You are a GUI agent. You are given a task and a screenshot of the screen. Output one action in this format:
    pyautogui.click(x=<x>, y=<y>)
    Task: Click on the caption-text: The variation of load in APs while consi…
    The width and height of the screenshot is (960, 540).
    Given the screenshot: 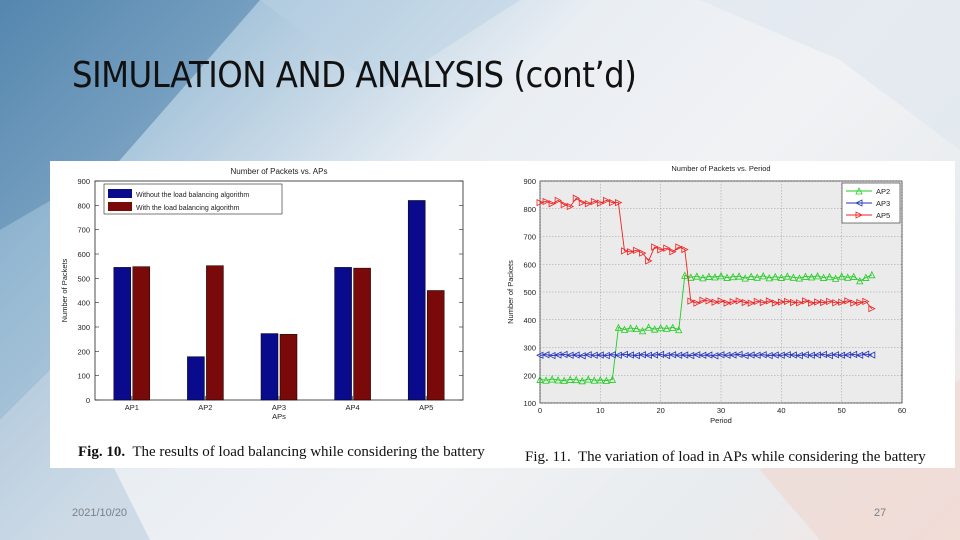 What is the action you would take?
    pyautogui.click(x=751, y=457)
    